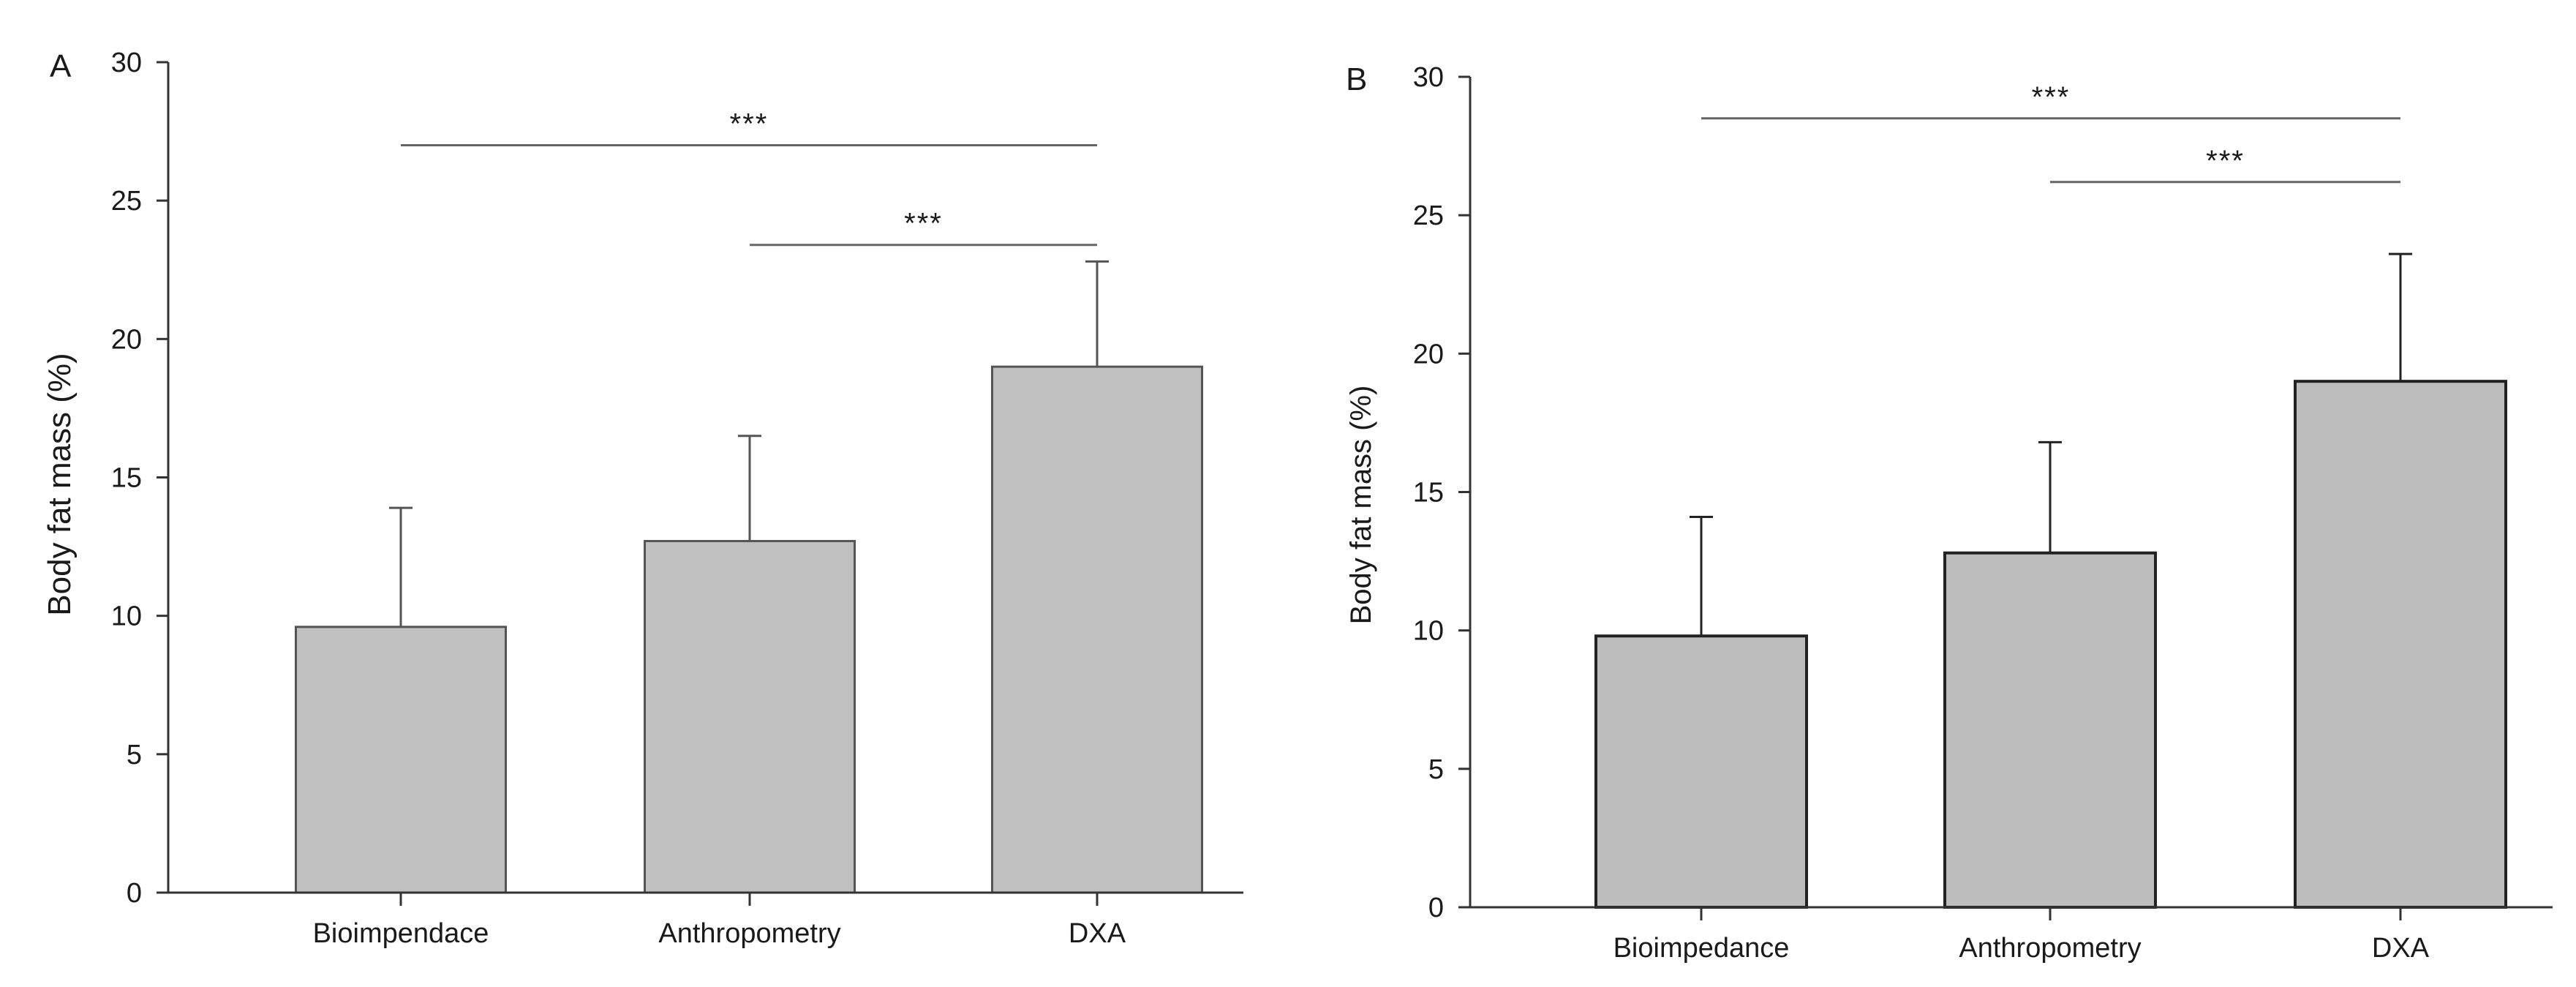 The image size is (2576, 987). I want to click on x-categories-b: Bioimpedance Anthropometry DXA, so click(2021, 948).